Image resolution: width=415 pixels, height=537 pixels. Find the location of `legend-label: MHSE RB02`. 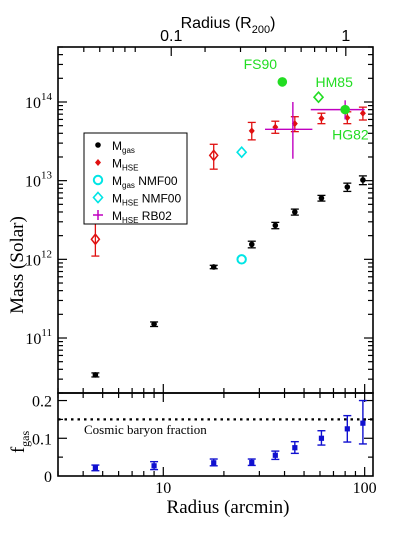

legend-label: MHSE RB02 is located at coordinates (142, 217).